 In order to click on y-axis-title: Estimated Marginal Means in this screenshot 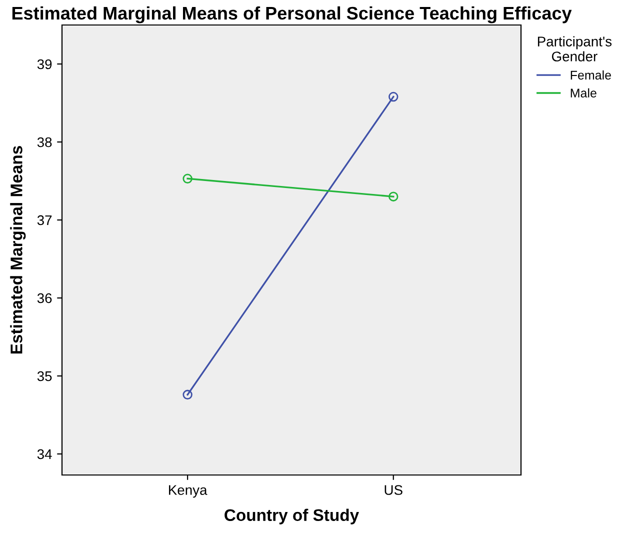, I will do `click(18, 250)`.